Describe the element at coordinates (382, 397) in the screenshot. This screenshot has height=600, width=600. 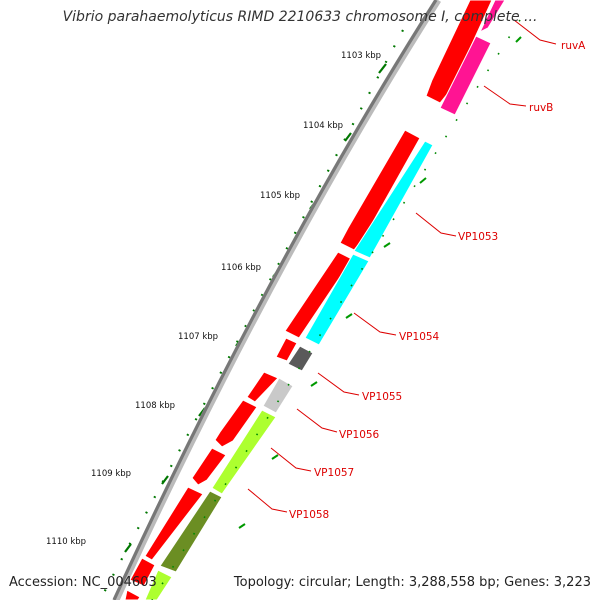
I see `gene-label-vp1055: VP1055` at that location.